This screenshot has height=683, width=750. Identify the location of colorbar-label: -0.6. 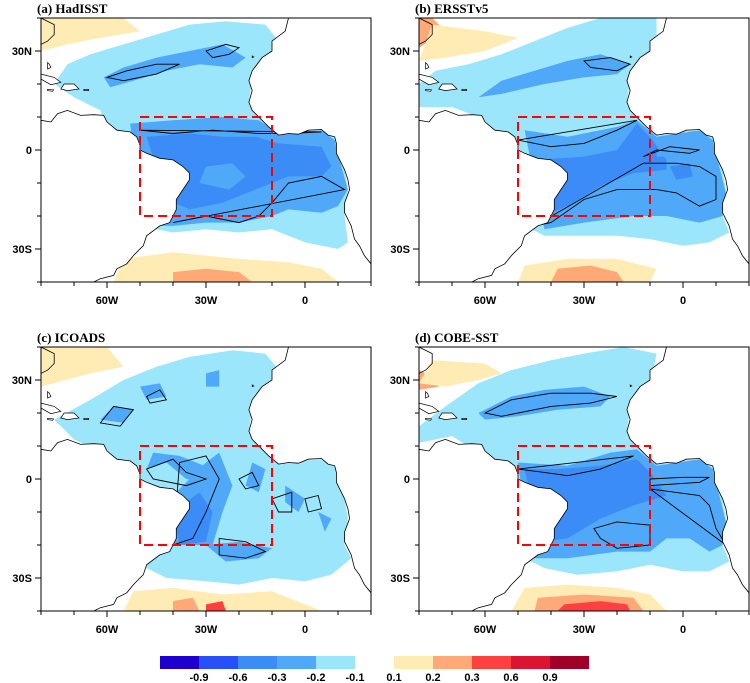
(238, 677).